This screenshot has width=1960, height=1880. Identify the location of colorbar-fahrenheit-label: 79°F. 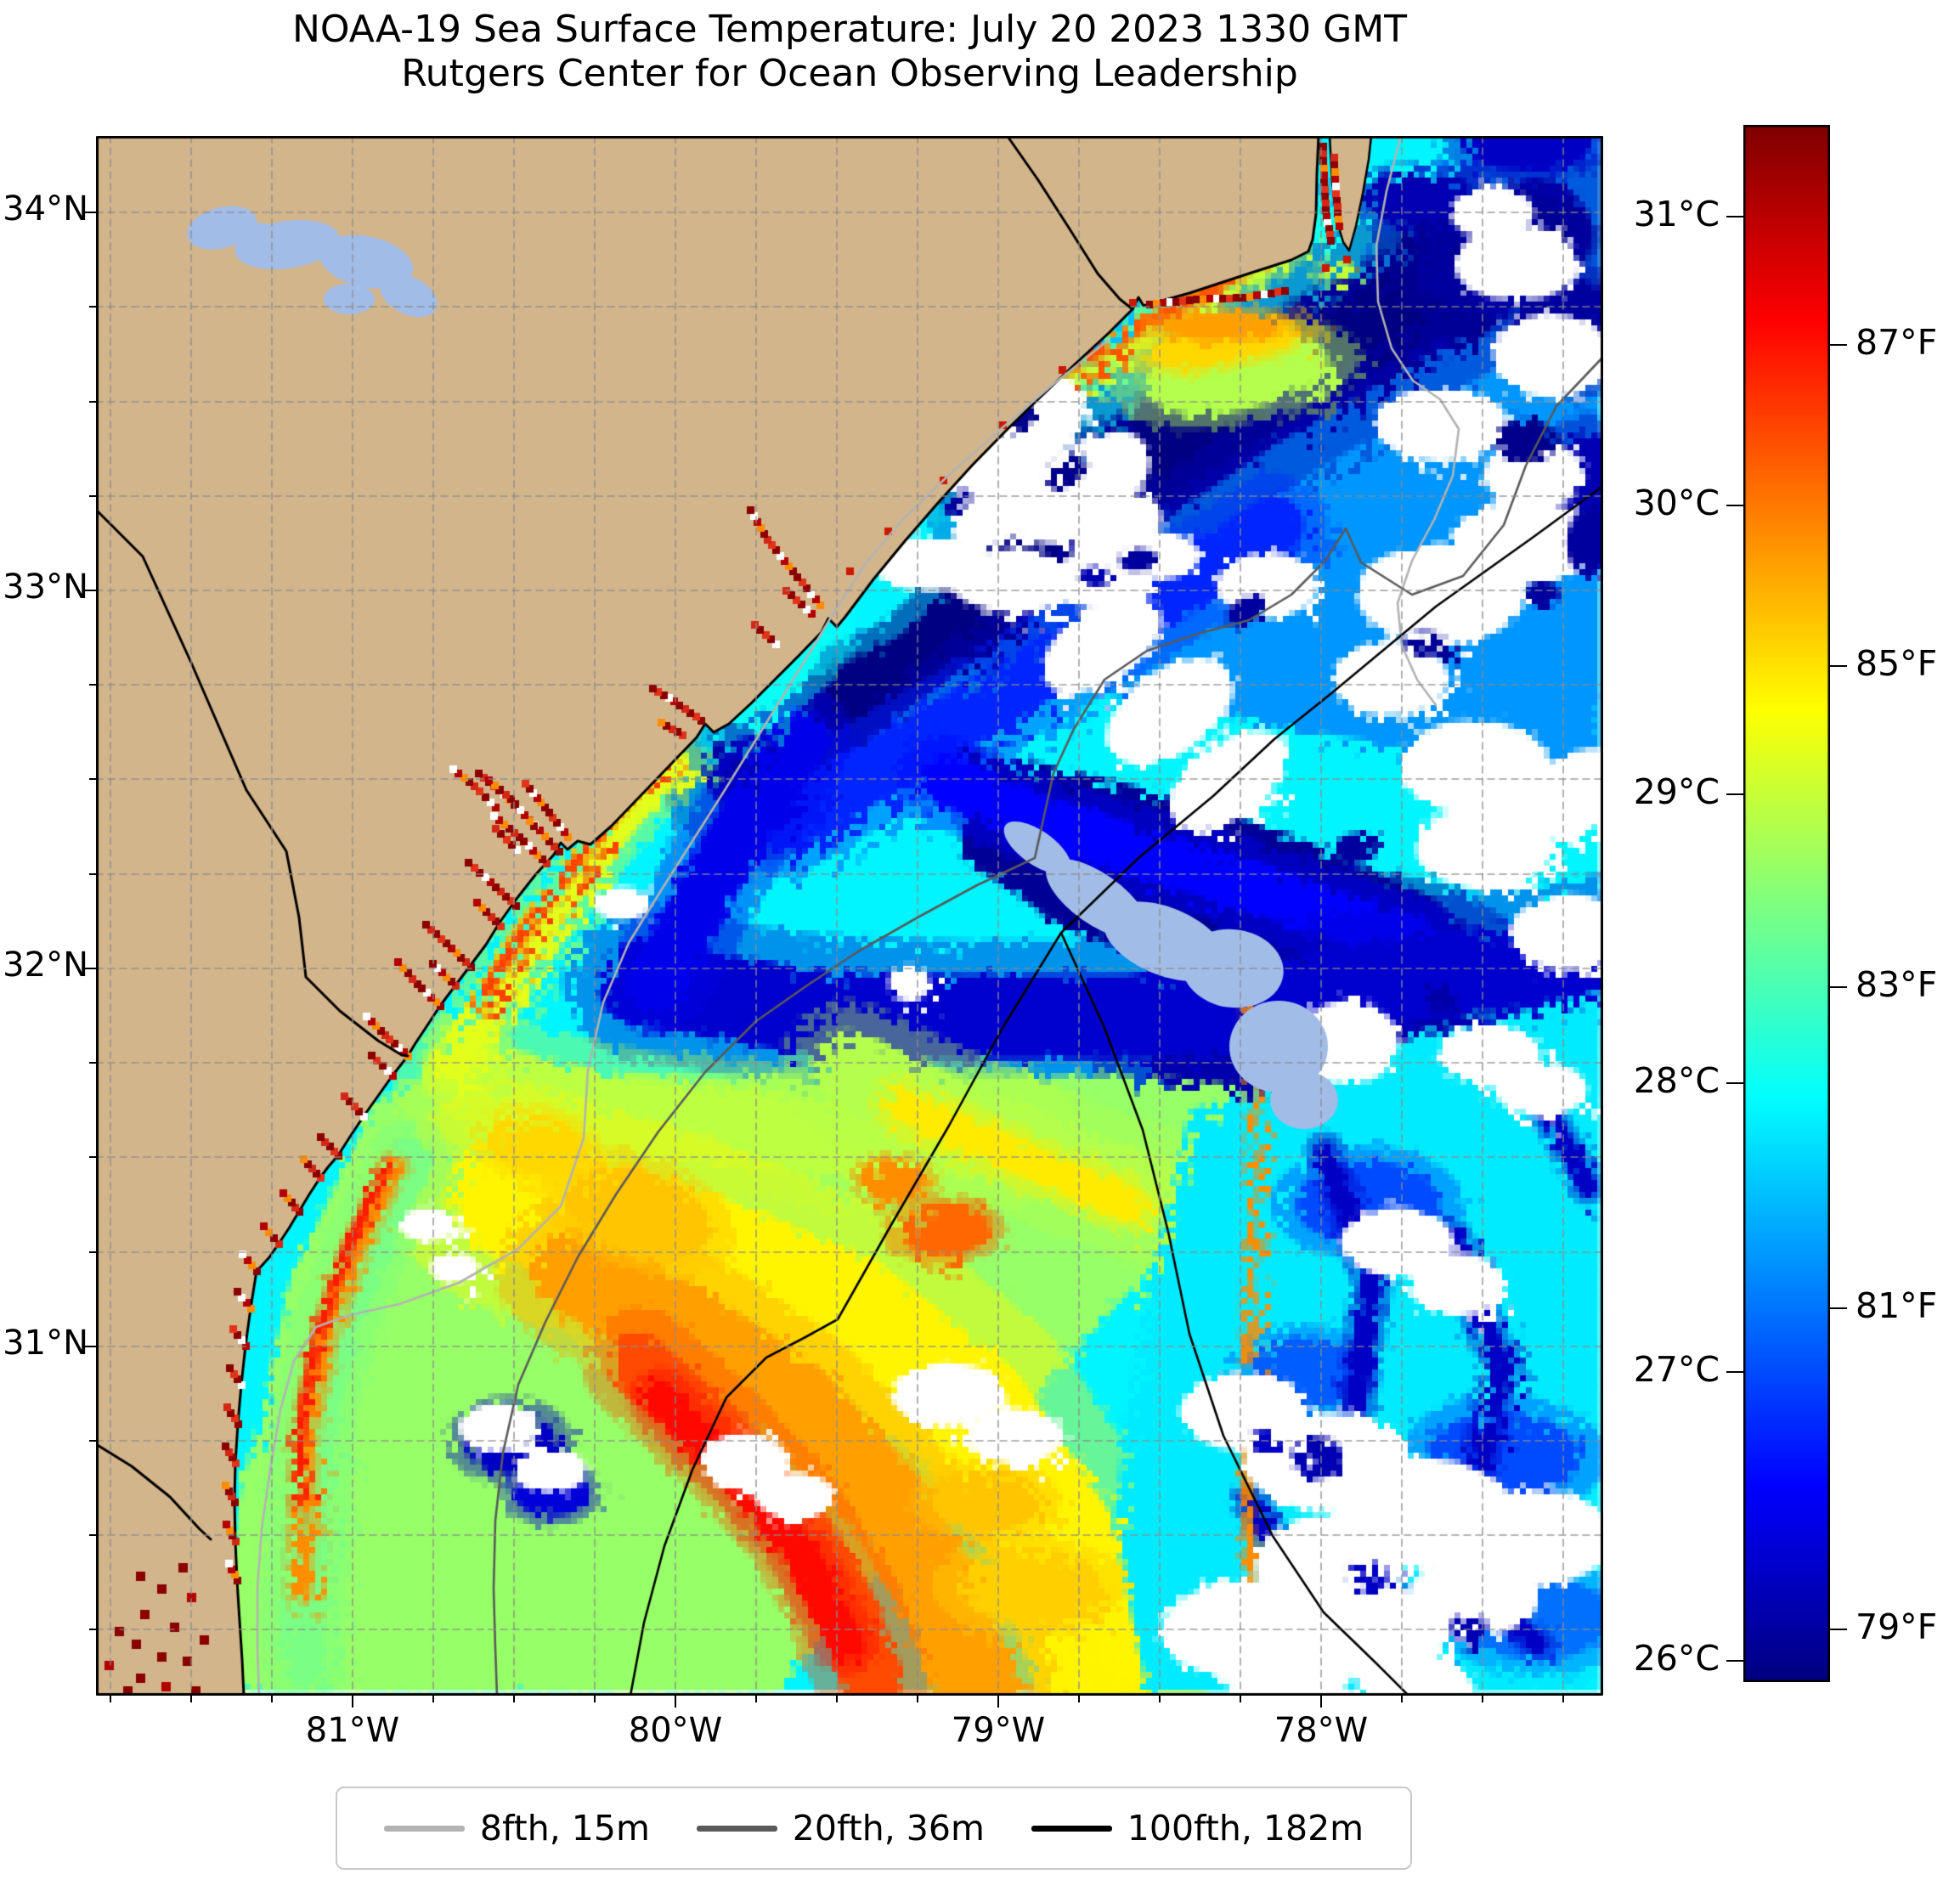
(1897, 1627).